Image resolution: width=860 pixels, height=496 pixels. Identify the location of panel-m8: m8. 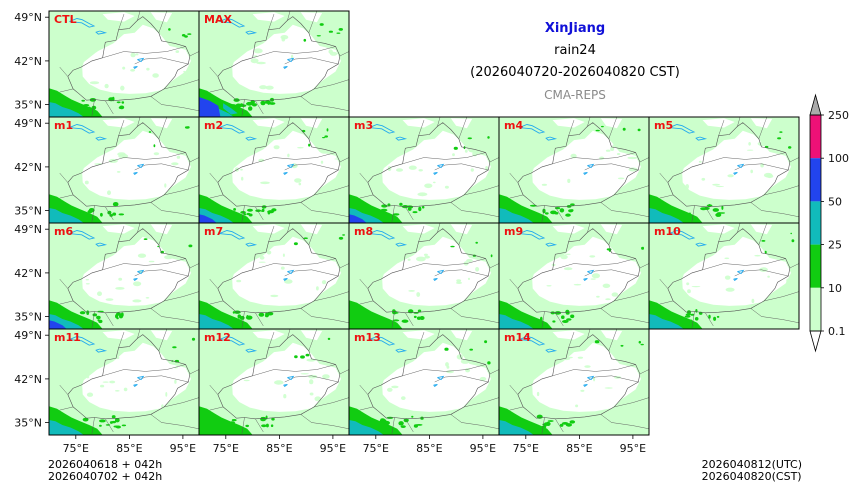
(424, 276).